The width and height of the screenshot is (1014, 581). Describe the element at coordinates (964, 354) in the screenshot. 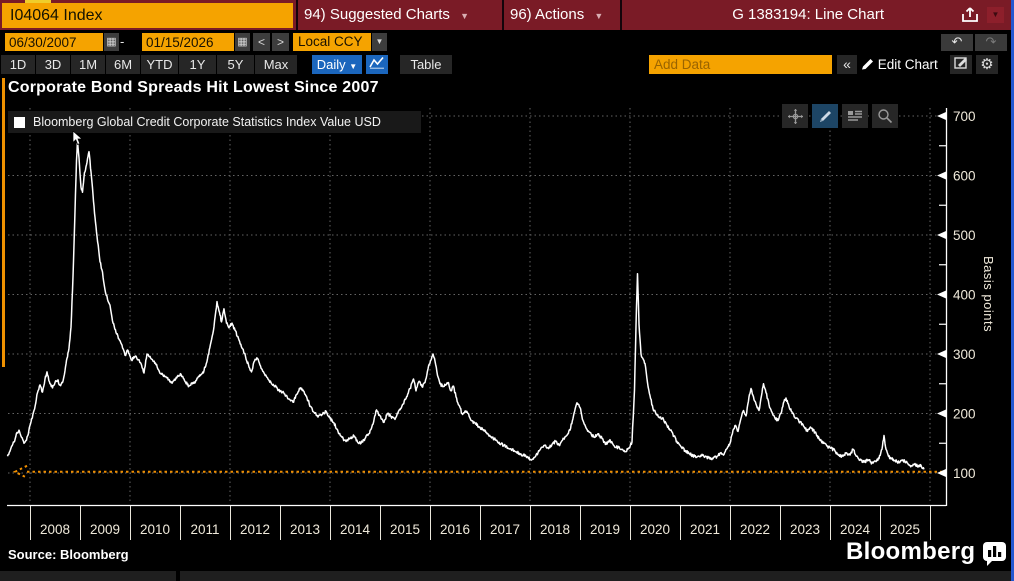

I see `y-tick-label-300: 300` at that location.